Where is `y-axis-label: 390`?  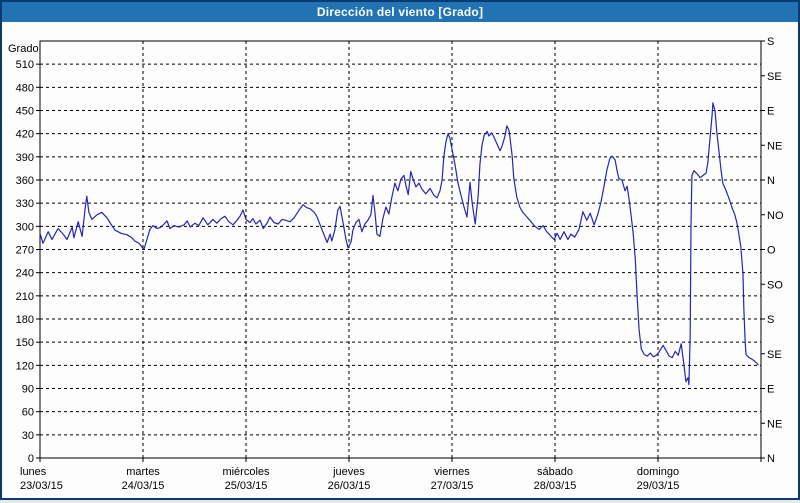 y-axis-label: 390 is located at coordinates (25, 158).